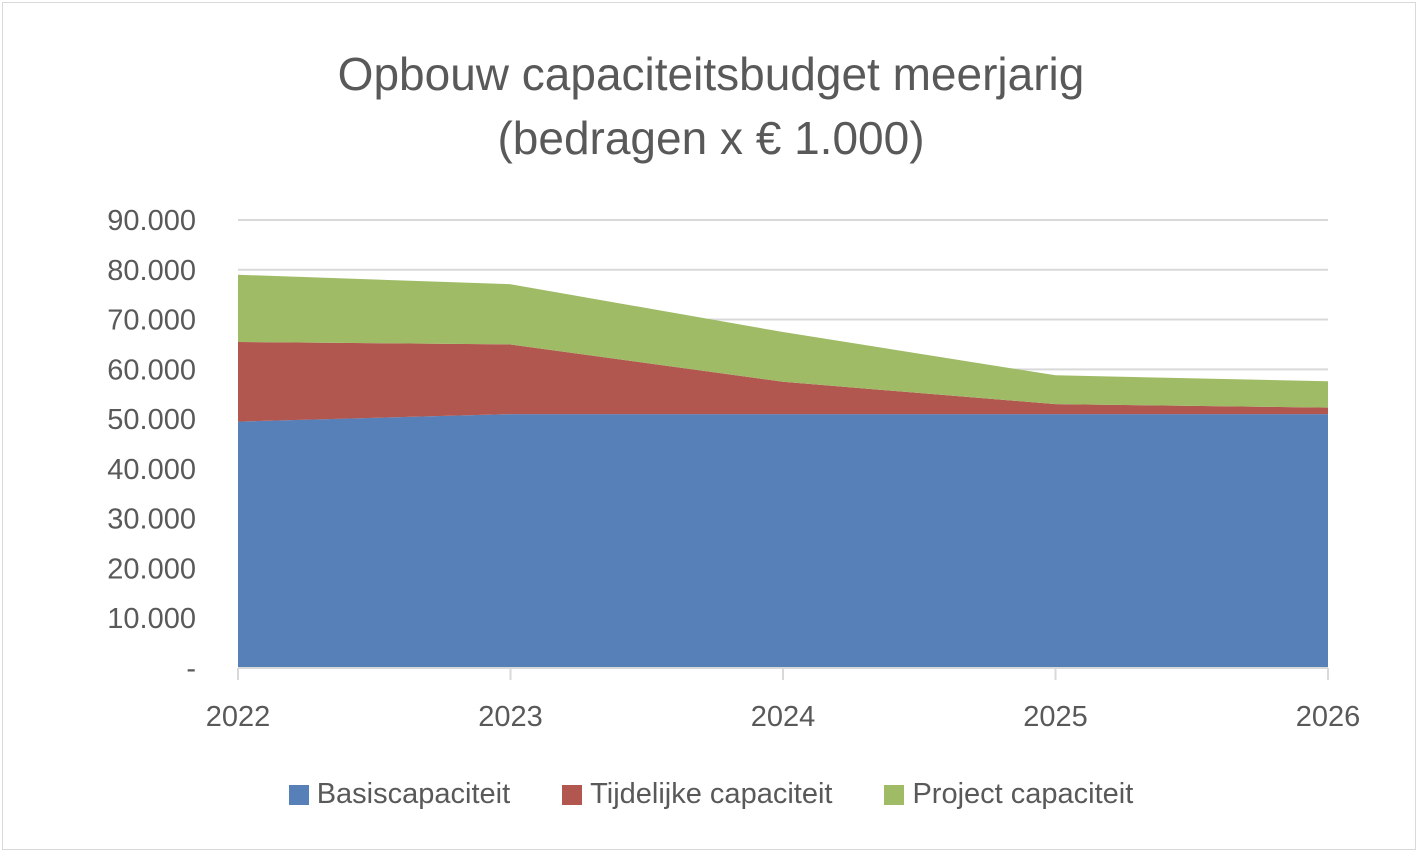 The image size is (1422, 856). Describe the element at coordinates (191, 669) in the screenshot. I see `y-tick-label: -` at that location.